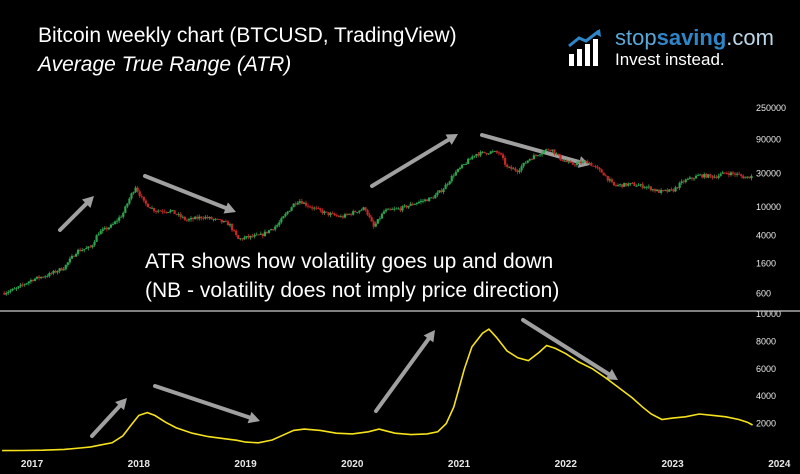  Describe the element at coordinates (165, 64) in the screenshot. I see `chart-subtitle: Average True Range (ATR)` at that location.